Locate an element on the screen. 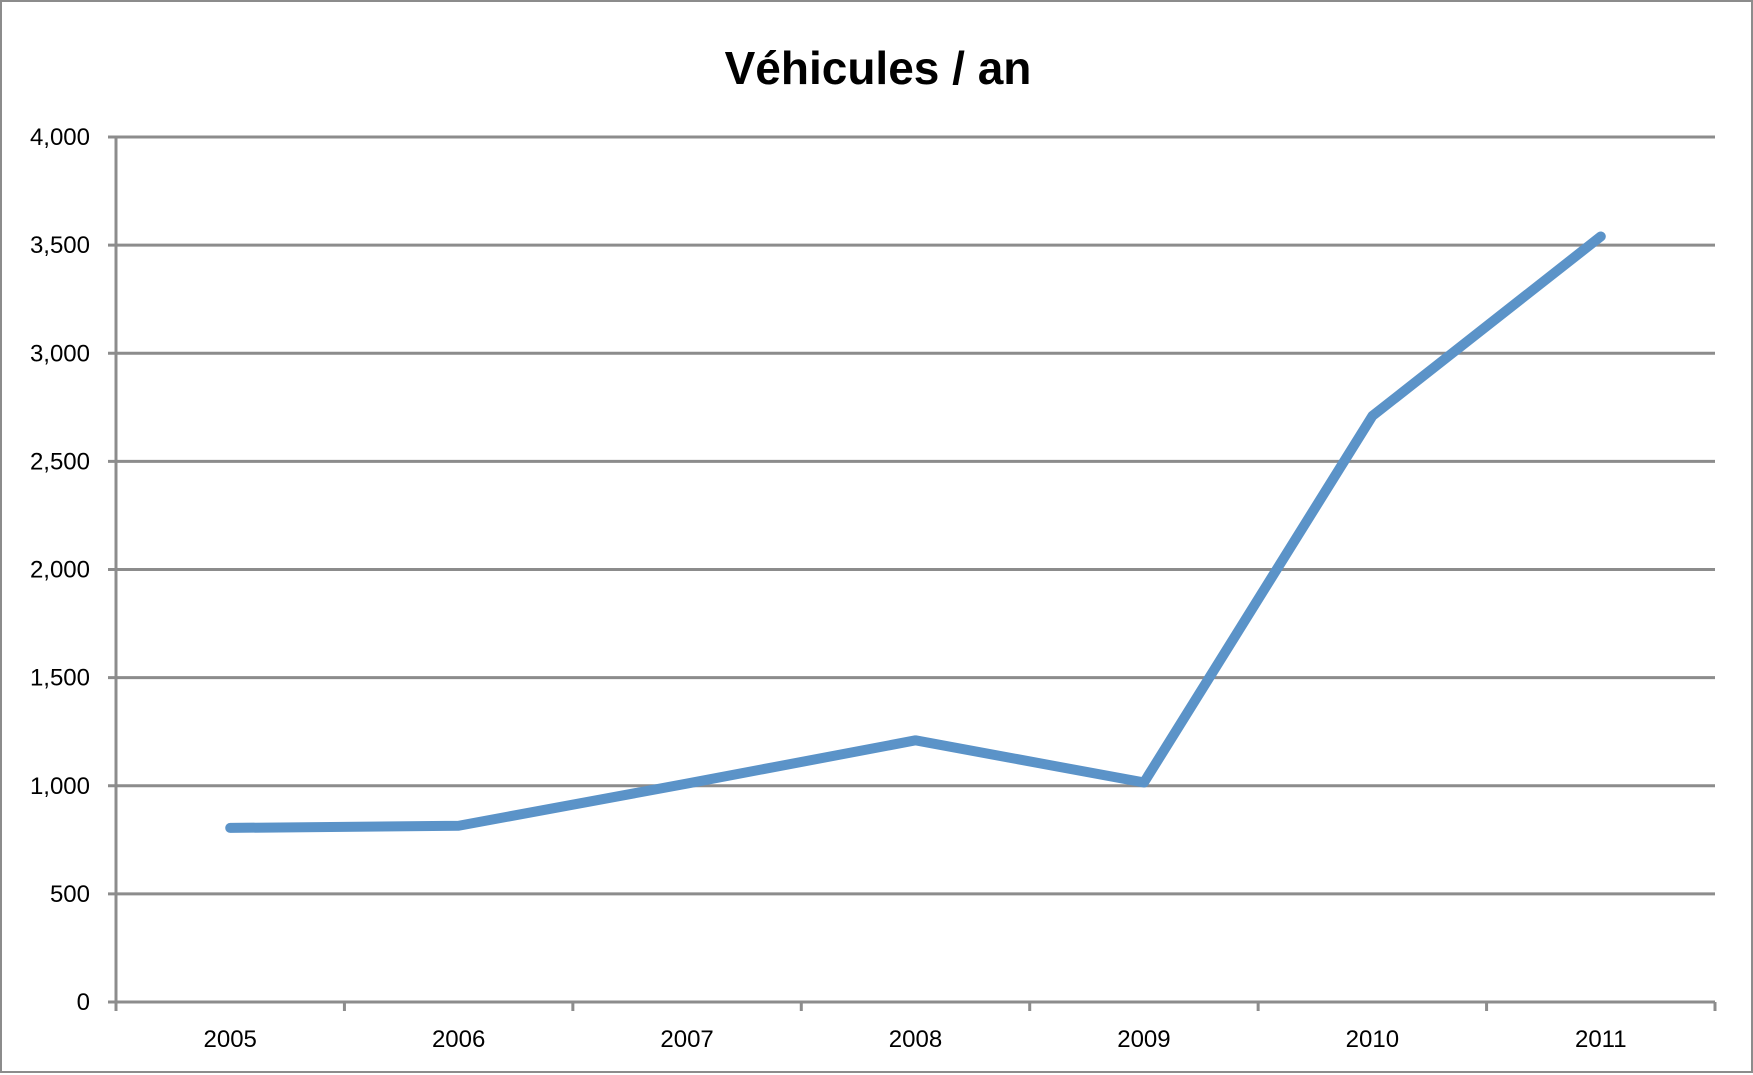 The height and width of the screenshot is (1075, 1753). x-tick-label: 2010 is located at coordinates (1372, 1039).